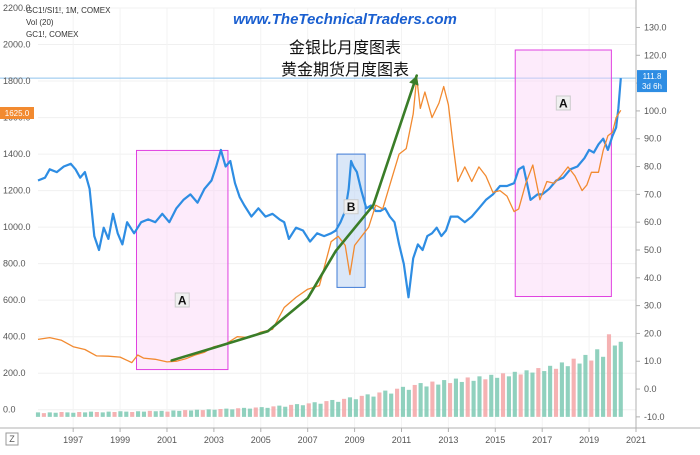 The height and width of the screenshot is (455, 700). I want to click on title-ratio-chart: 金银比月度图表, so click(345, 47).